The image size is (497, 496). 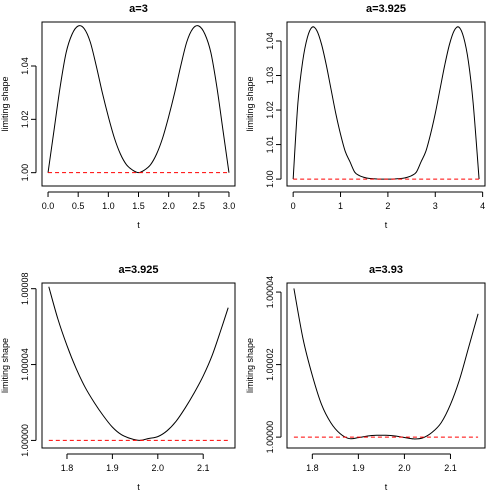 I want to click on x-tick-label: 0.5, so click(x=78, y=206).